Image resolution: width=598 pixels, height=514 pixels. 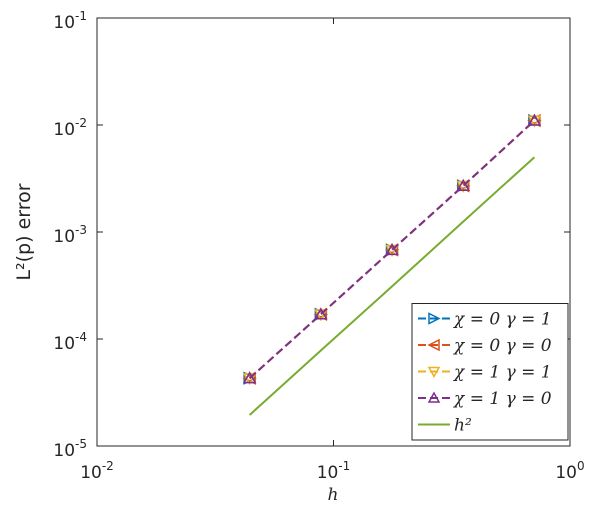 What do you see at coordinates (24, 231) in the screenshot?
I see `y-axis-label: L²(p) error` at bounding box center [24, 231].